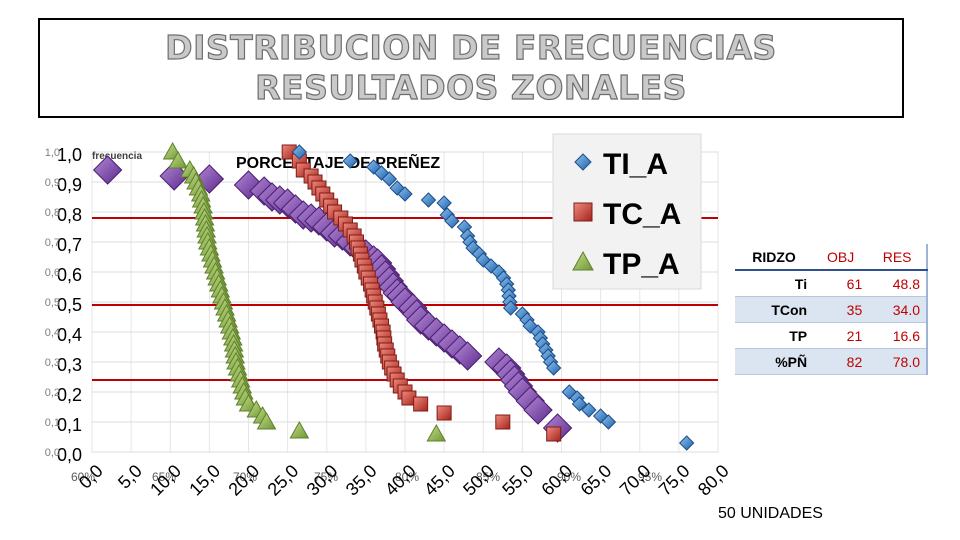 This screenshot has height=540, width=960. What do you see at coordinates (361, 480) in the screenshot?
I see `x-tick-label: 35,0` at bounding box center [361, 480].